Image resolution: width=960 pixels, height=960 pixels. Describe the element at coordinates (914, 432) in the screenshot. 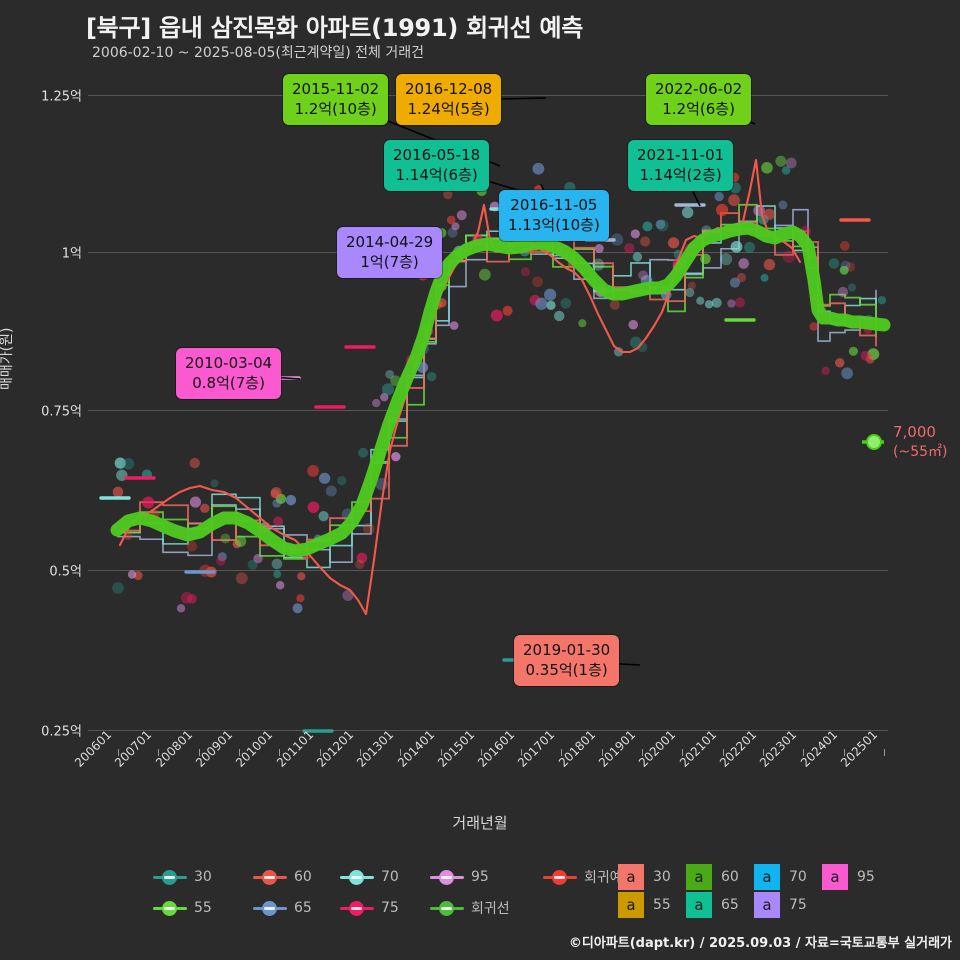

I see `side-price-value: 7,000` at that location.